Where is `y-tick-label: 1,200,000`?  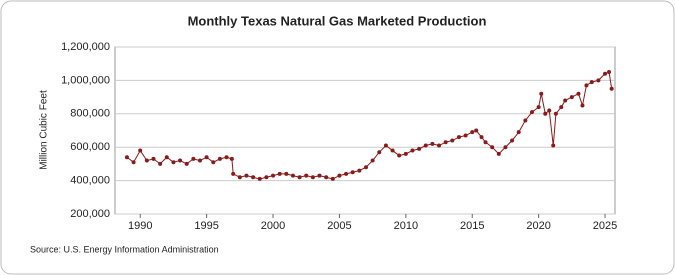
y-tick-label: 1,200,000 is located at coordinates (85, 47).